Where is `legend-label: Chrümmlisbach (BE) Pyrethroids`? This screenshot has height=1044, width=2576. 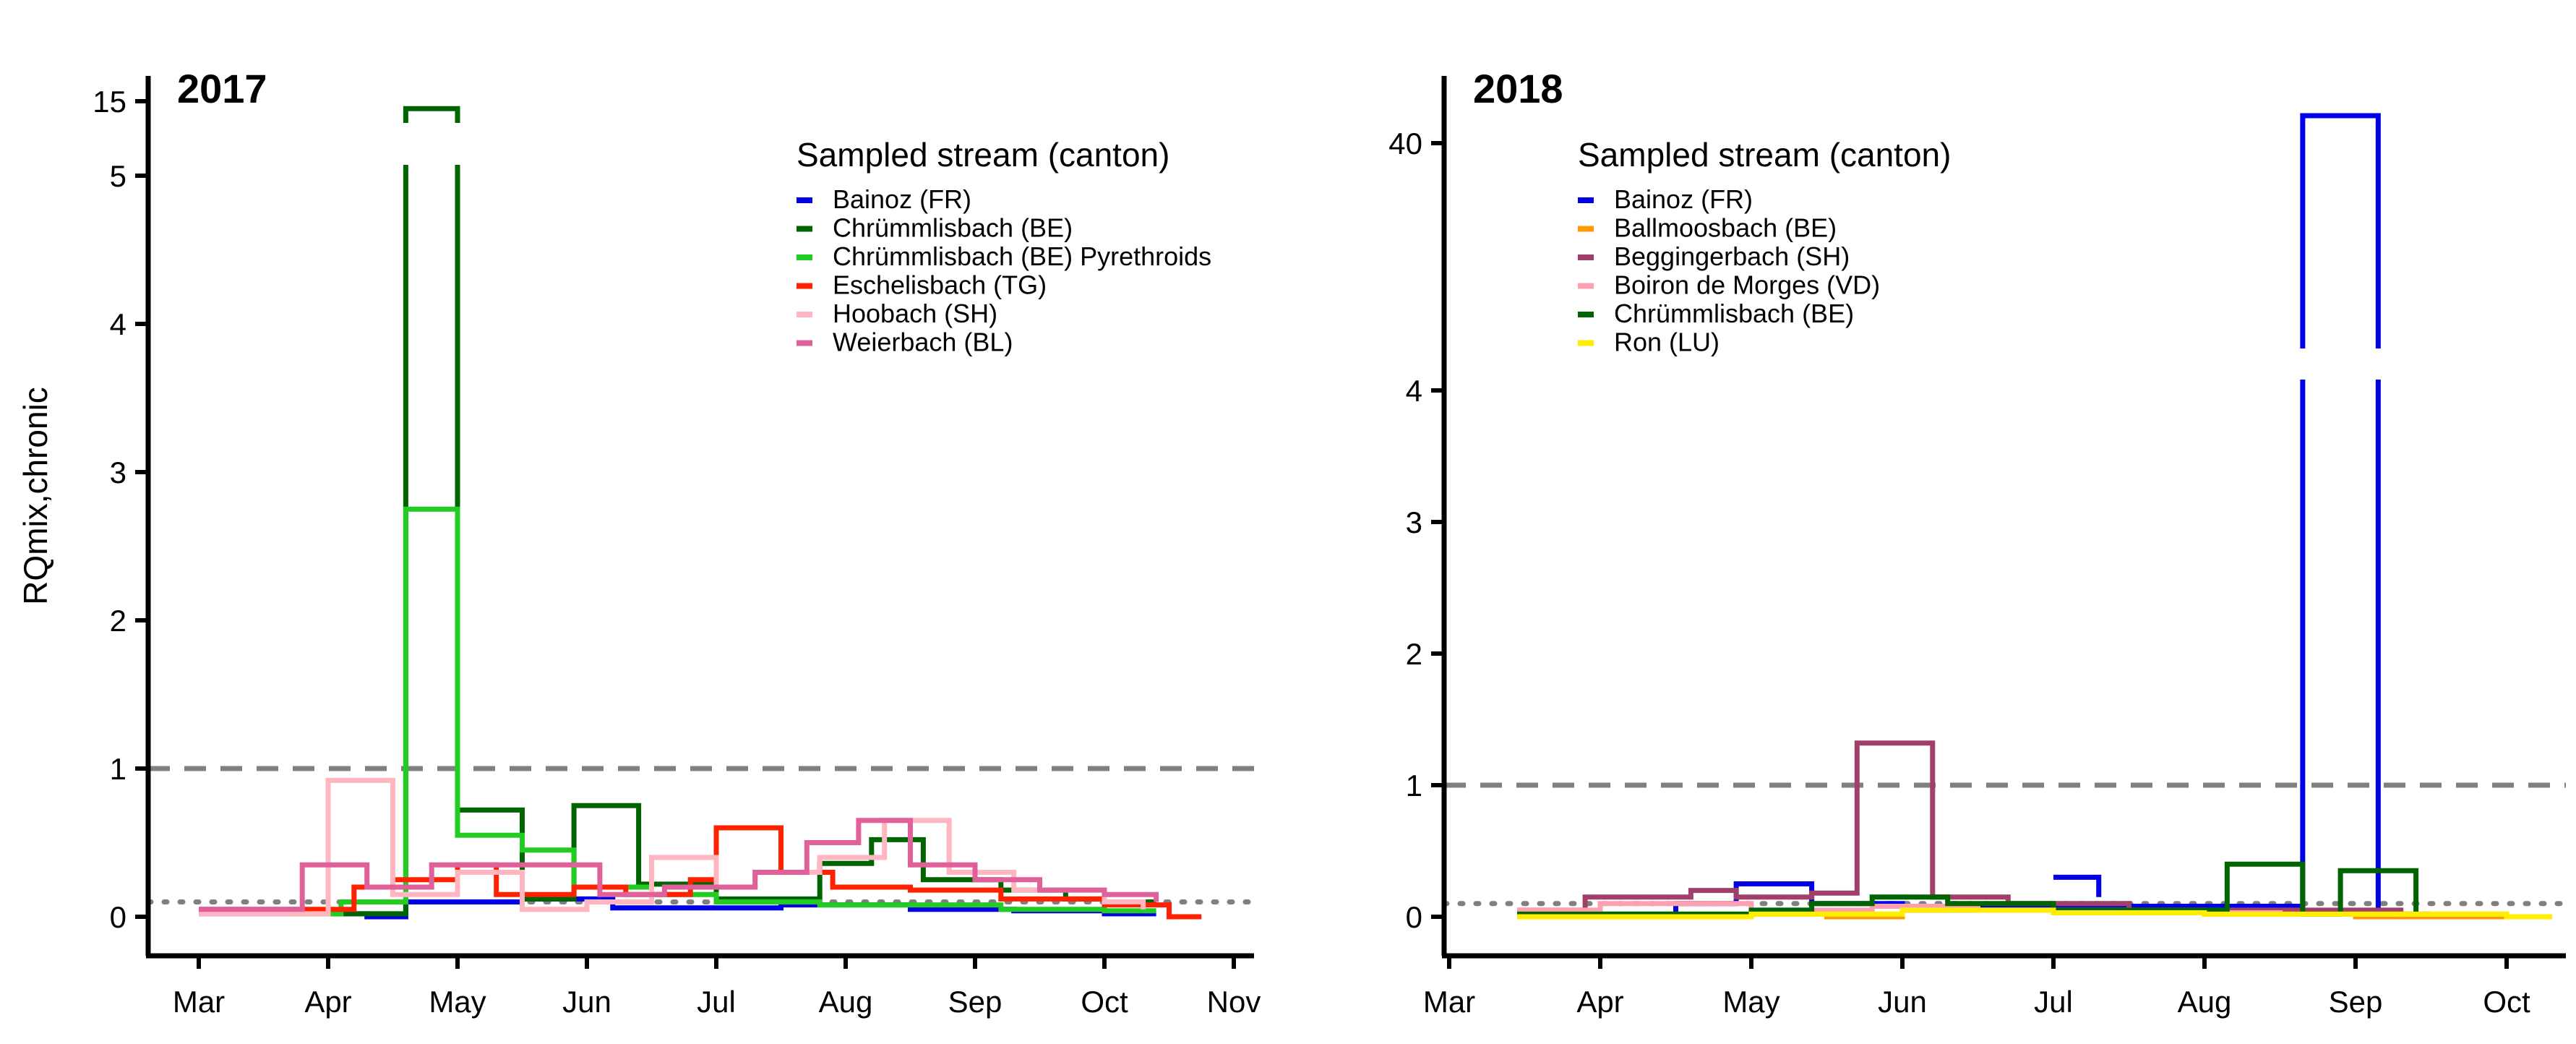
legend-label: Chrümmlisbach (BE) Pyrethroids is located at coordinates (1022, 256).